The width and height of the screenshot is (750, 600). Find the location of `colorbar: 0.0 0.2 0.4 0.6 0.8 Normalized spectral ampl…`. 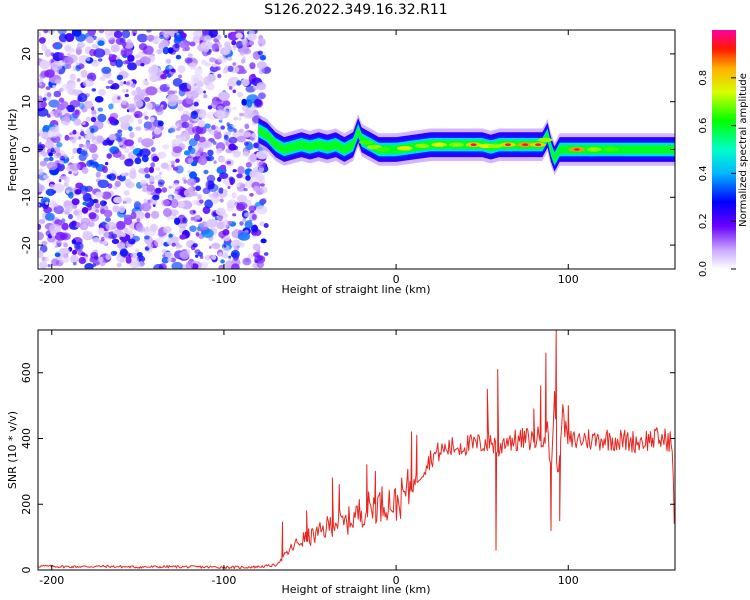

colorbar: 0.0 0.2 0.4 0.6 0.8 Normalized spectral ampl… is located at coordinates (723, 153).